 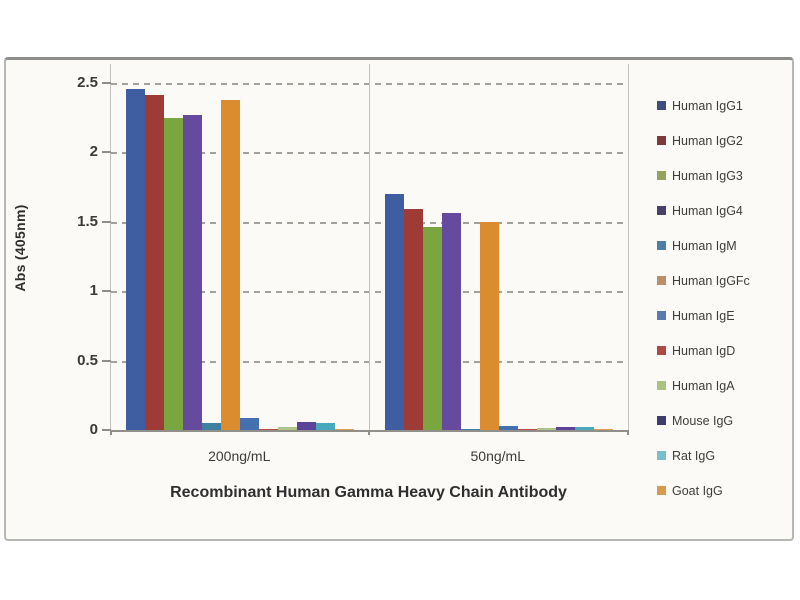 I want to click on legend-item-mouse-igg: Mouse IgG, so click(x=722, y=420).